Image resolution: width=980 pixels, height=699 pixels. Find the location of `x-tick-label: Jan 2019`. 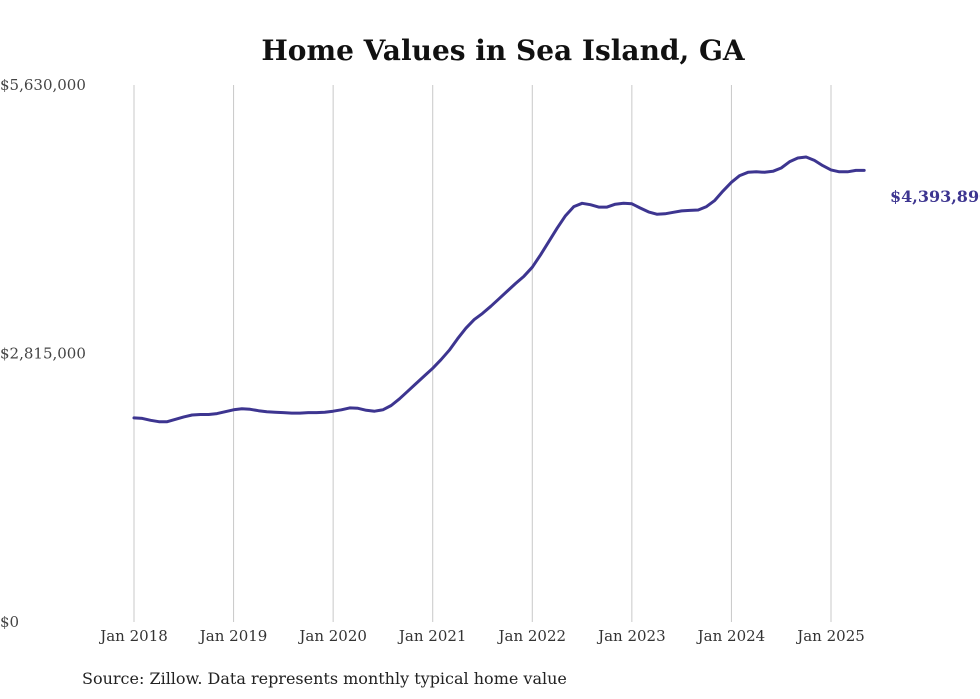

x-tick-label: Jan 2019 is located at coordinates (233, 636).